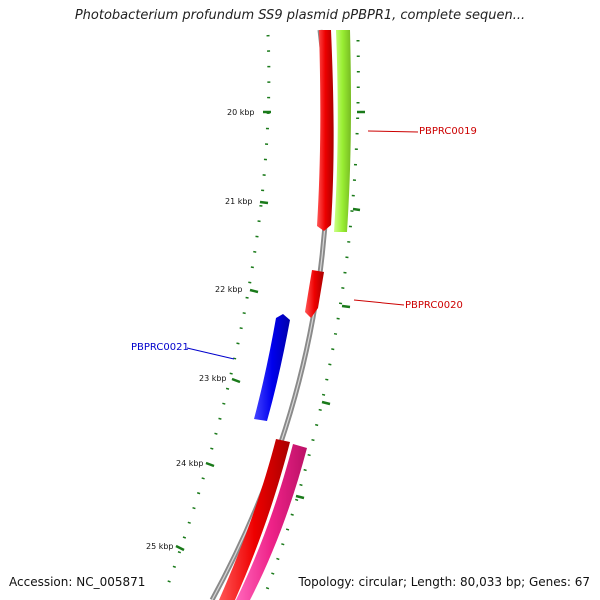  I want to click on orf-pink, so click(271, 522).